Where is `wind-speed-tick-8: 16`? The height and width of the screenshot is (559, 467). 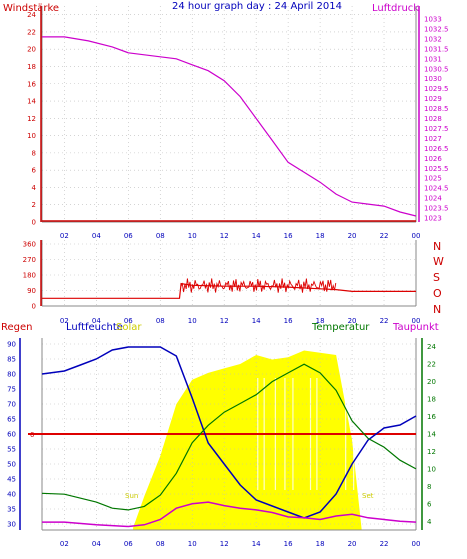
wind-speed-tick-8: 16 is located at coordinates (31, 84).